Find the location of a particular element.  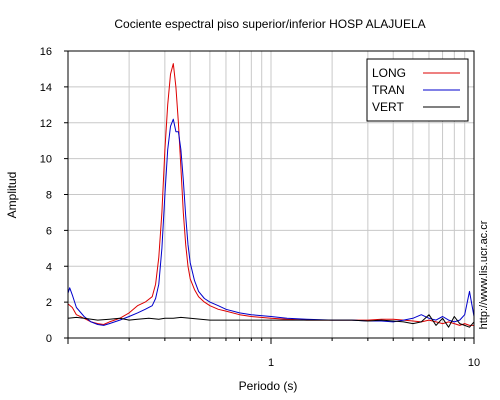

legend: LONG TRAN VERT is located at coordinates (417, 90).